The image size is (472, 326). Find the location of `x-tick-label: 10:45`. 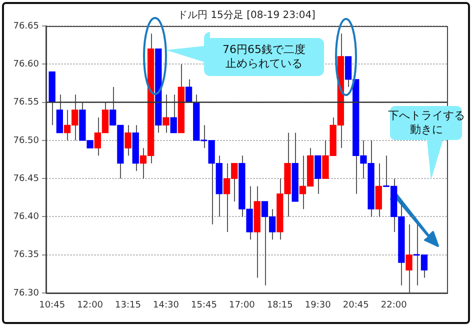

x-tick-label: 10:45 is located at coordinates (52, 305).